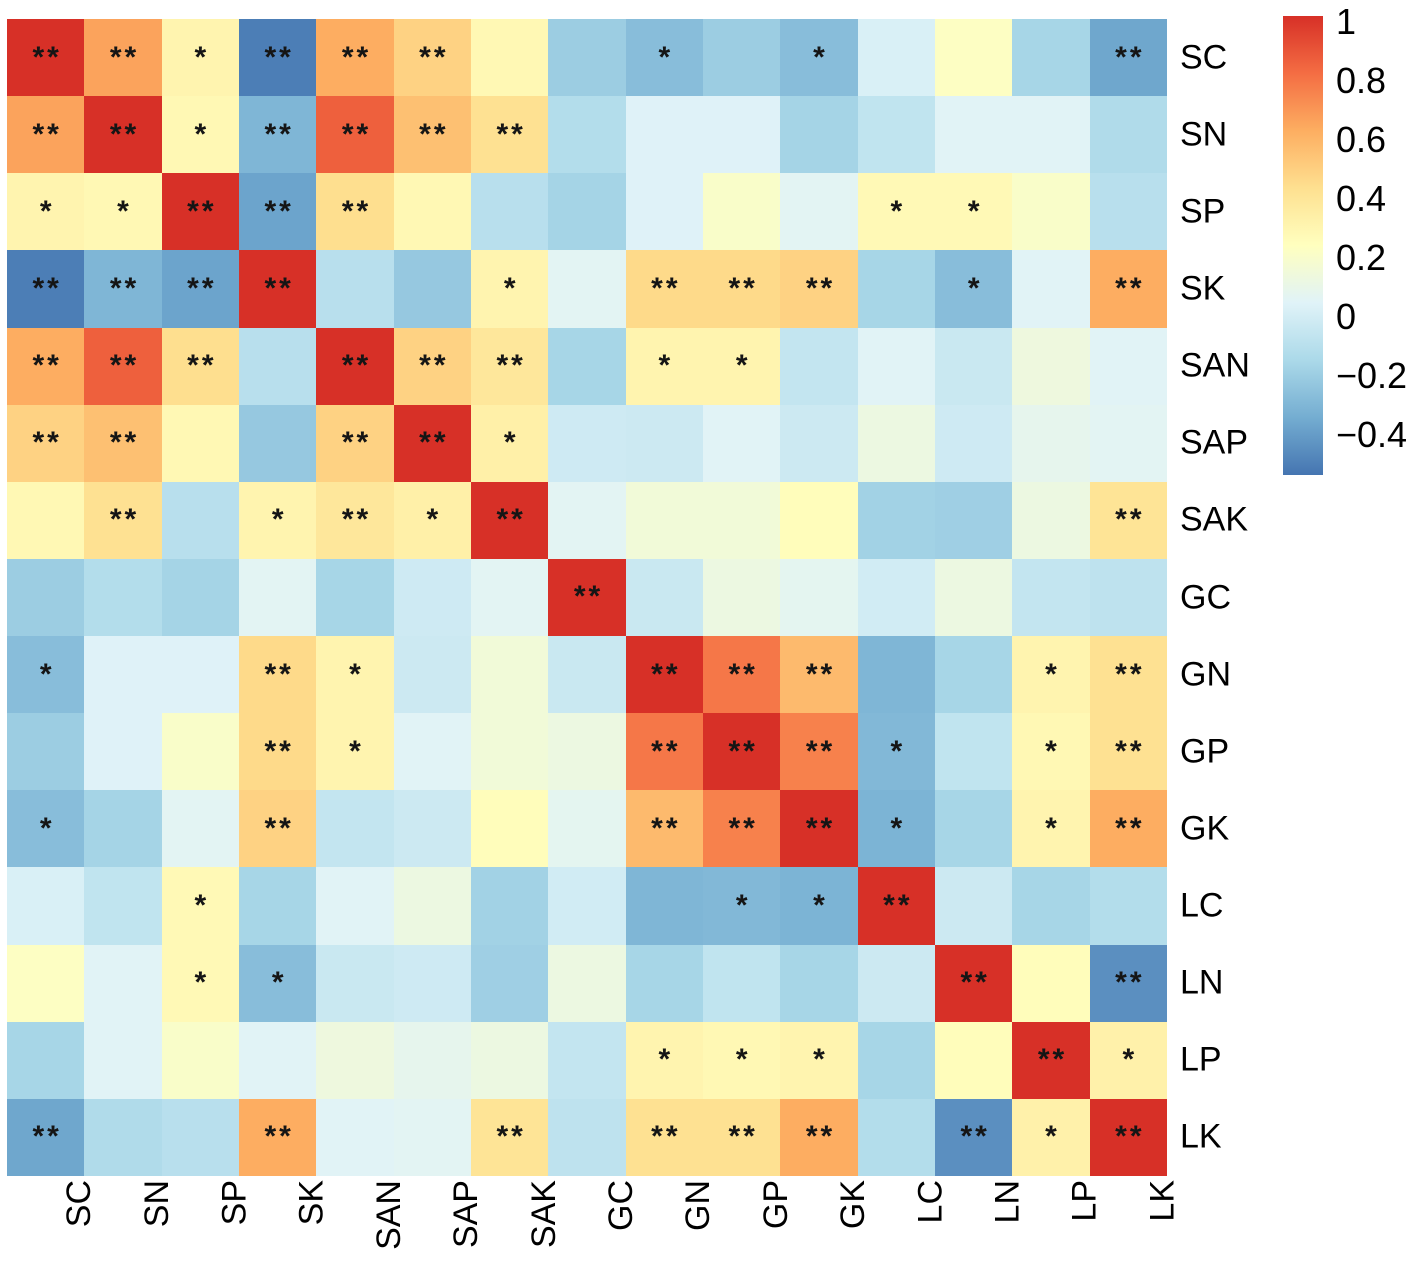  Describe the element at coordinates (1204, 57) in the screenshot. I see `y-axis-label: SC` at that location.